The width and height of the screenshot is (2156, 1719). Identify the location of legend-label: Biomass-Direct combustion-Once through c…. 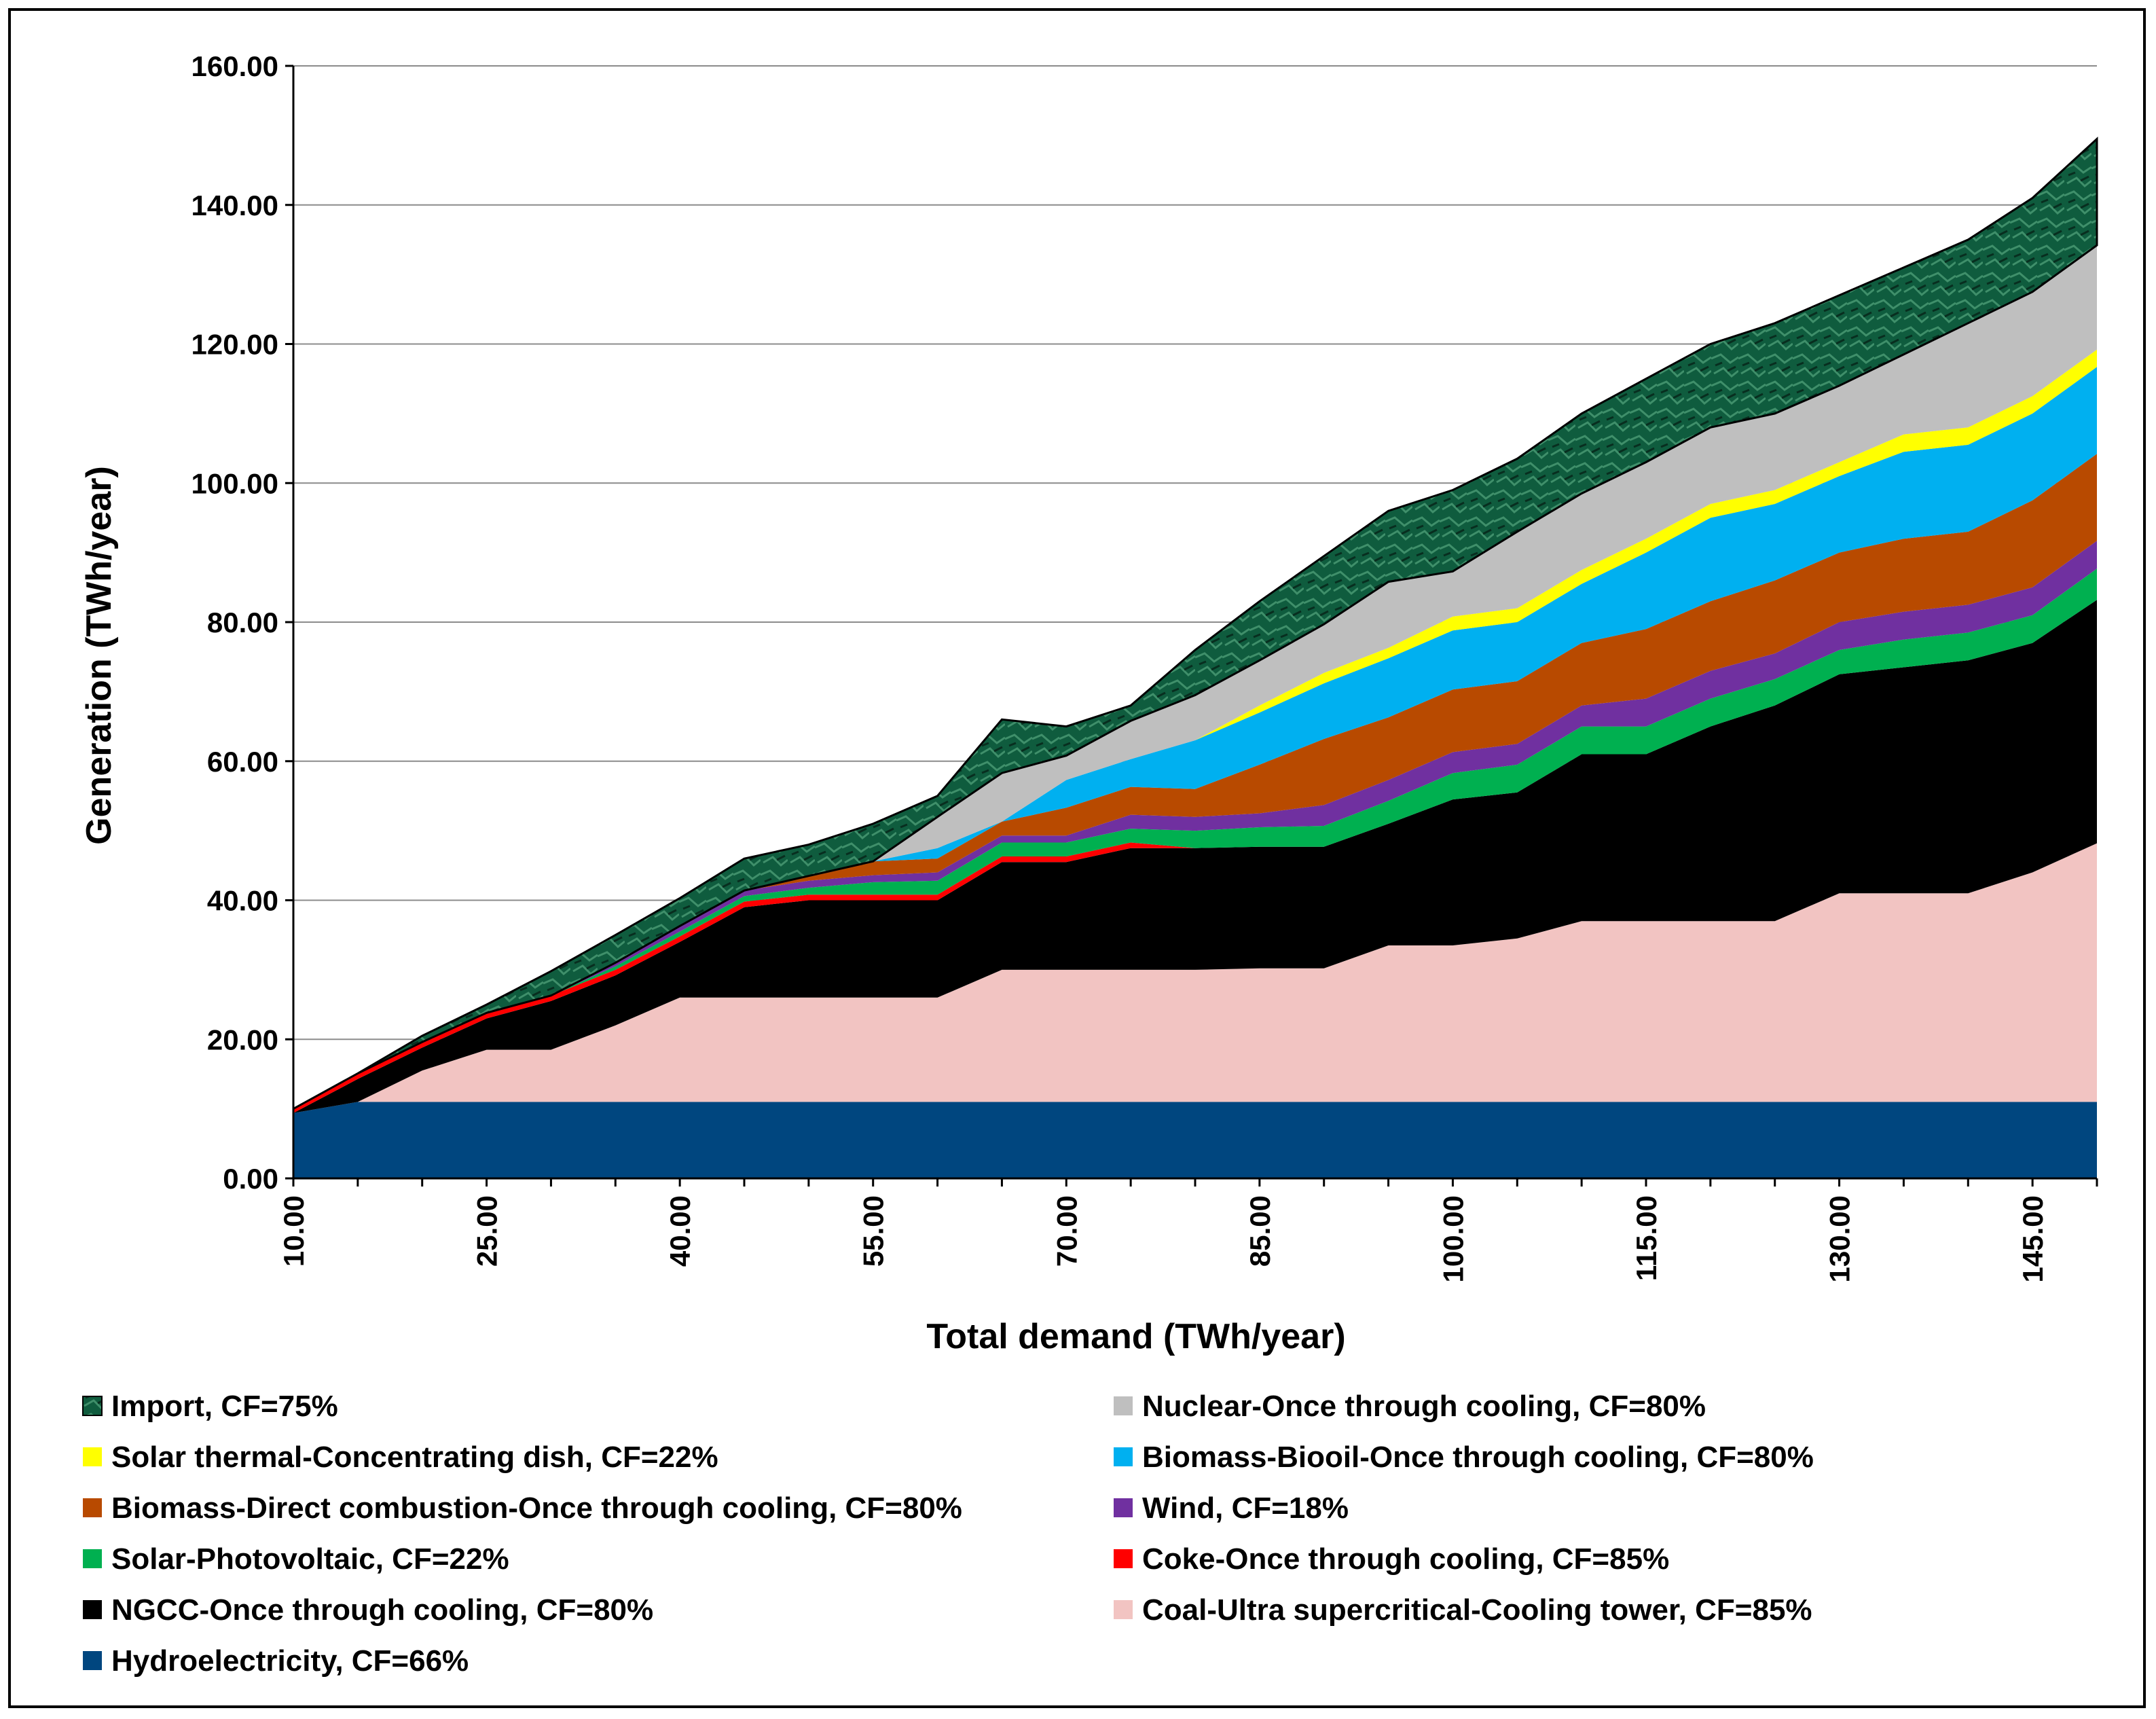
(537, 1508).